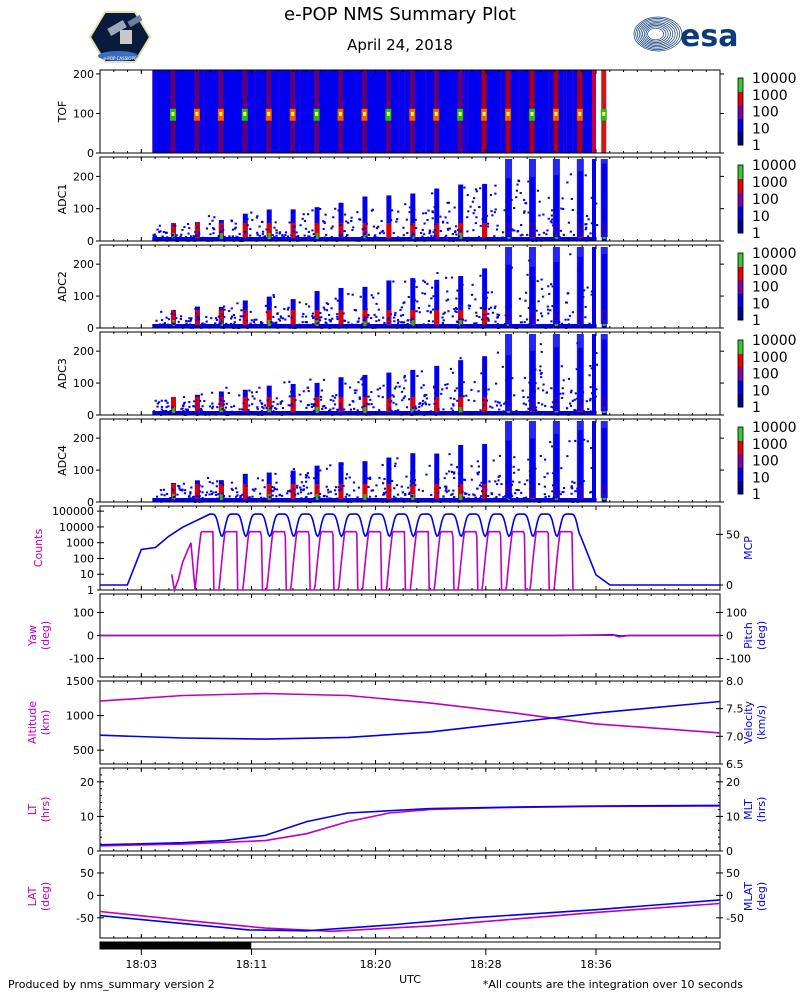  What do you see at coordinates (317, 113) in the screenshot?
I see `tof-peak-core` at bounding box center [317, 113].